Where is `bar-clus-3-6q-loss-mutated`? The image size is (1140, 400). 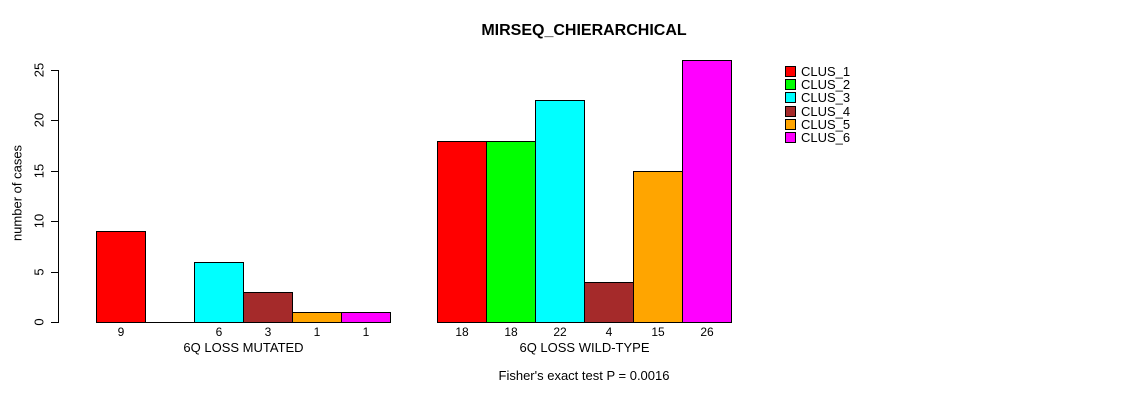
bar-clus-3-6q-loss-mutated is located at coordinates (219, 292).